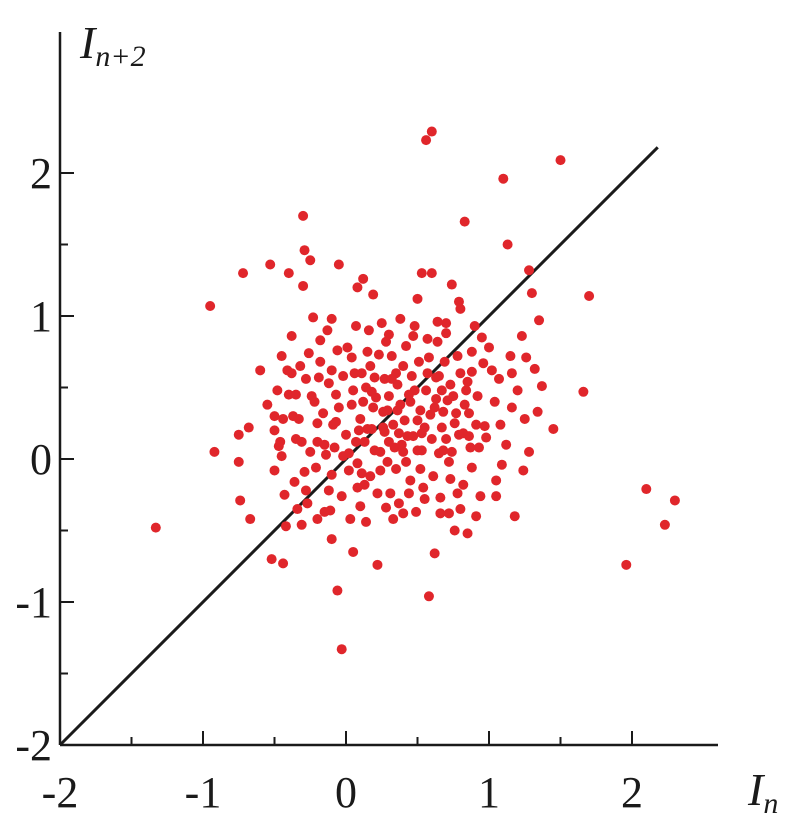 The image size is (795, 828). Describe the element at coordinates (33, 745) in the screenshot. I see `y-tick-label: -2` at that location.